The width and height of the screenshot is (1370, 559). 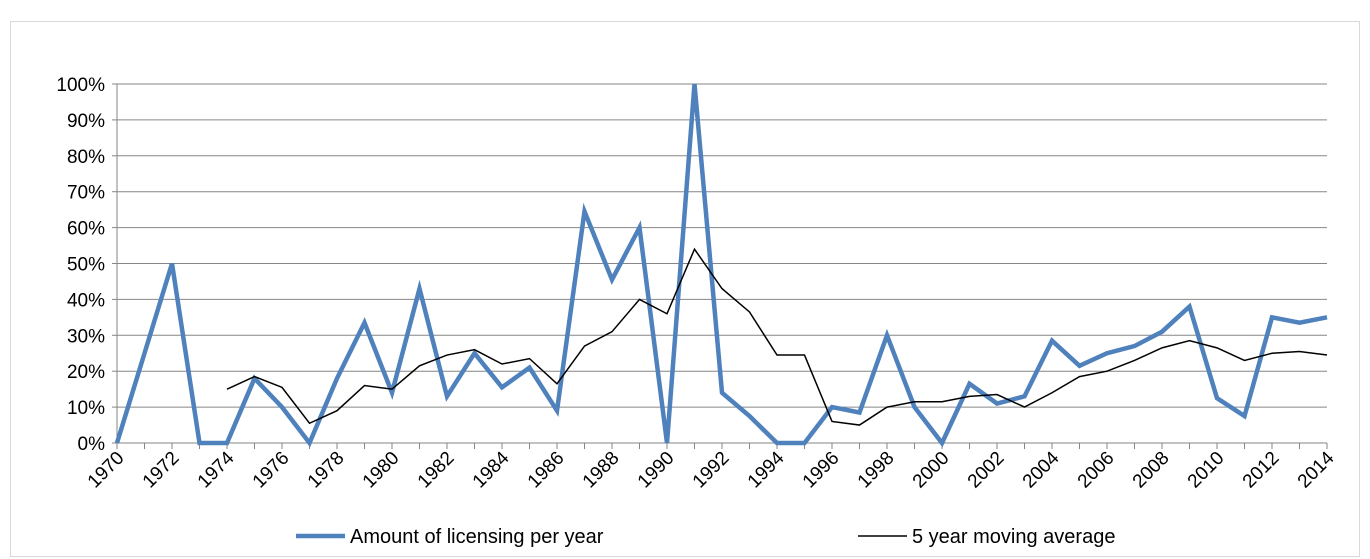 What do you see at coordinates (271, 470) in the screenshot?
I see `x-tick-label: 1976` at bounding box center [271, 470].